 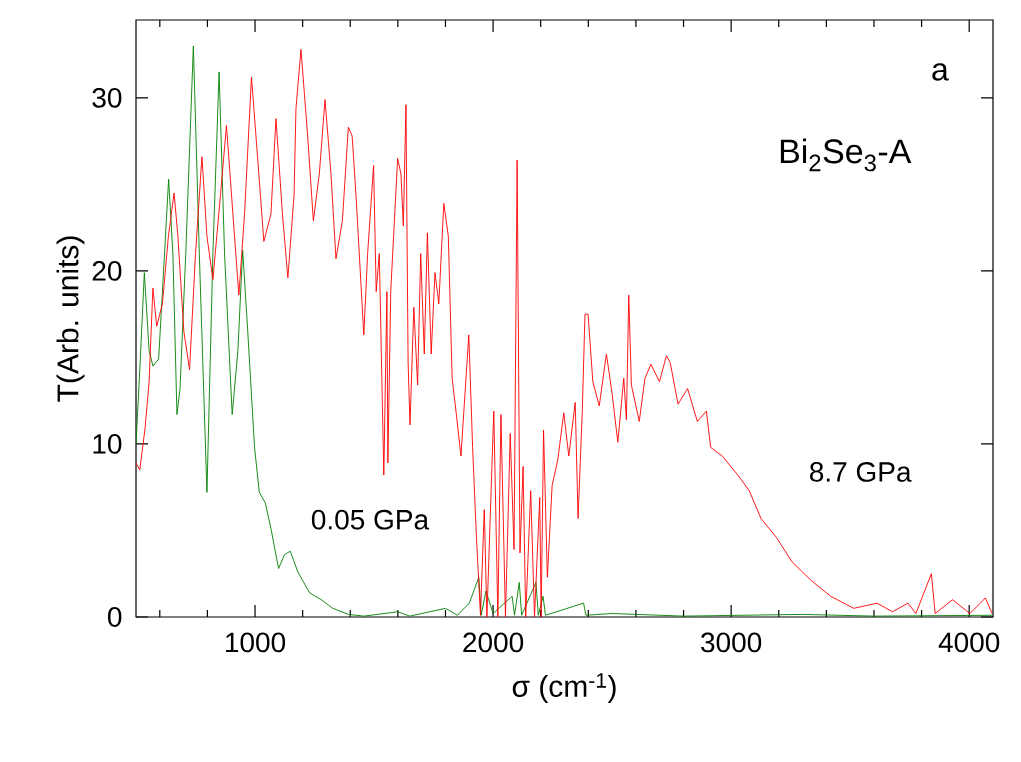 What do you see at coordinates (731, 642) in the screenshot?
I see `x-tick-label: 3000` at bounding box center [731, 642].